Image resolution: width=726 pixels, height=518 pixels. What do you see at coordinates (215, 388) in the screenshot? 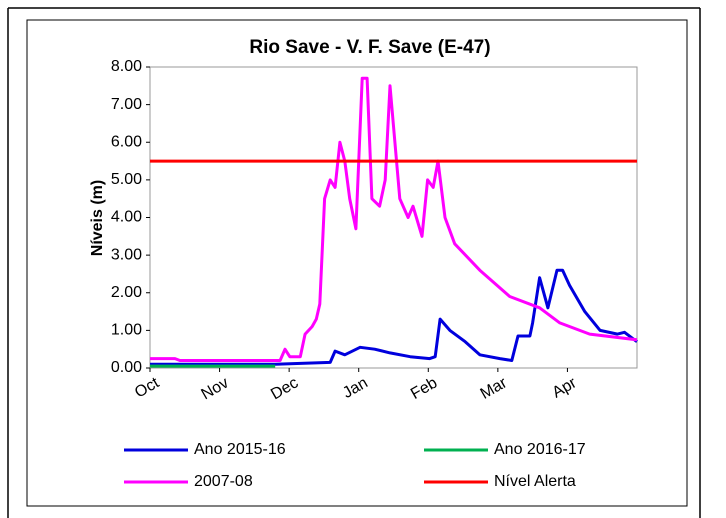
I see `x-tick-label: Nov` at bounding box center [215, 388].